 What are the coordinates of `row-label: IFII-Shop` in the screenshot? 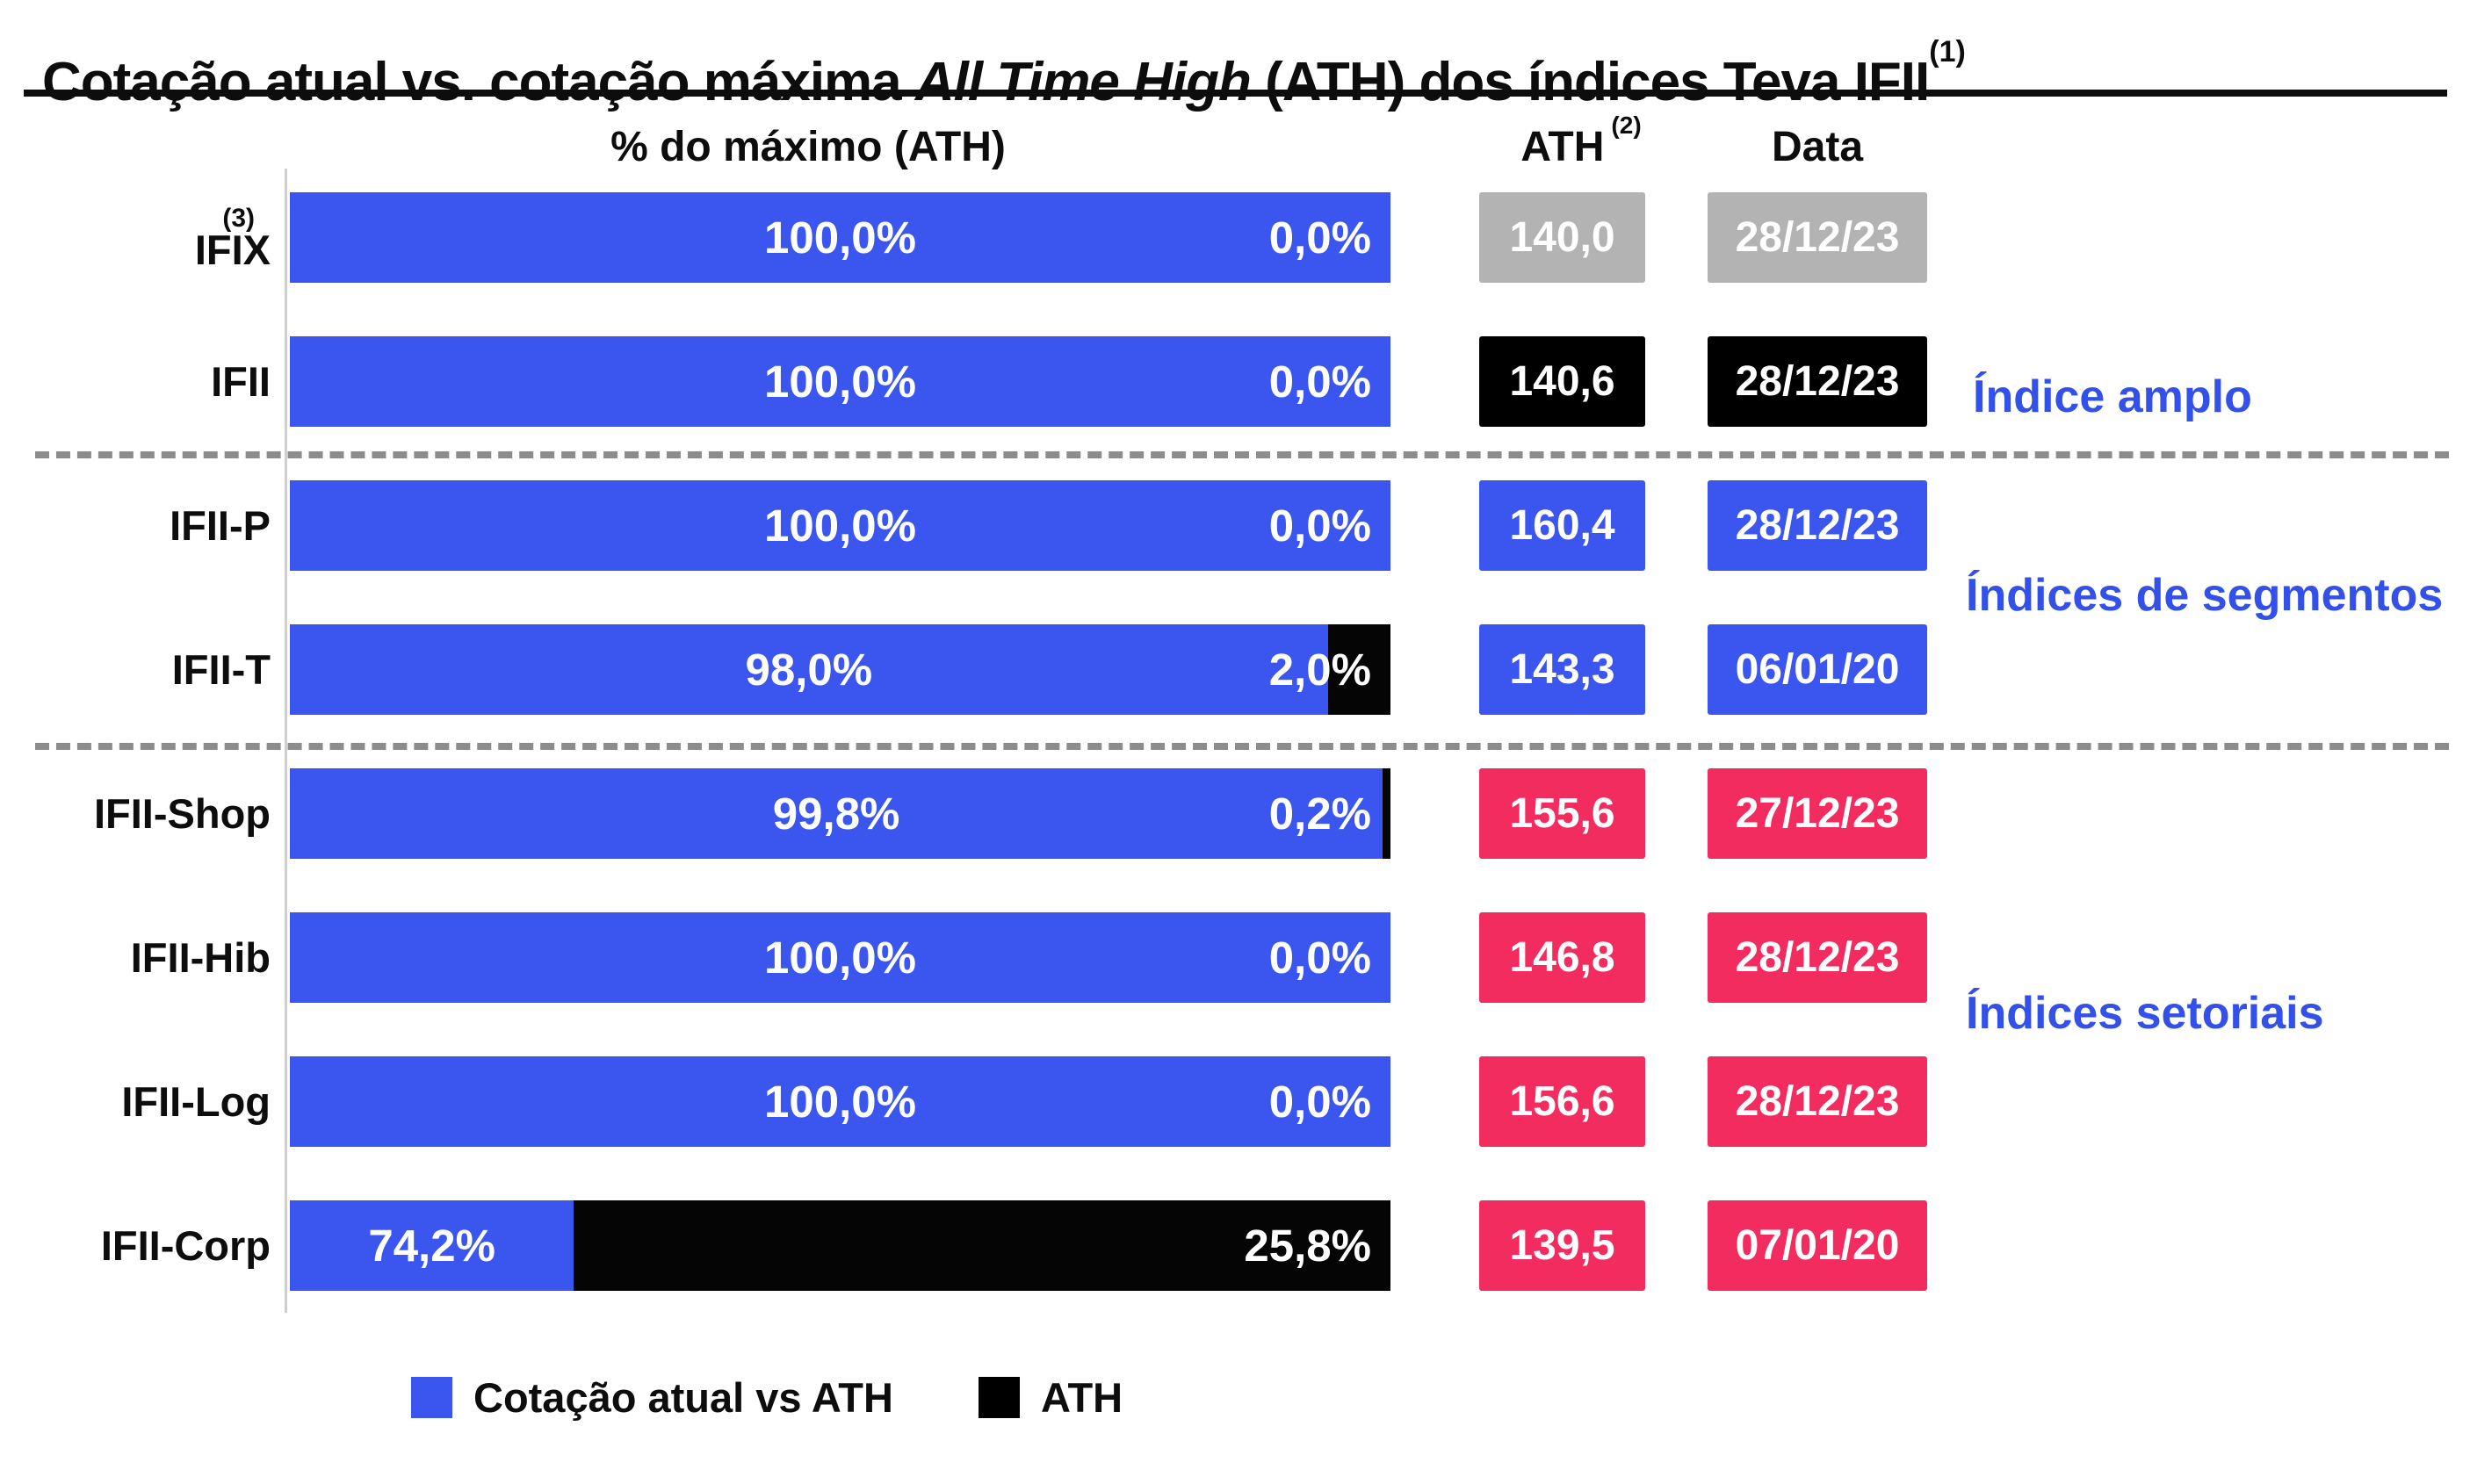 It's located at (135, 814).